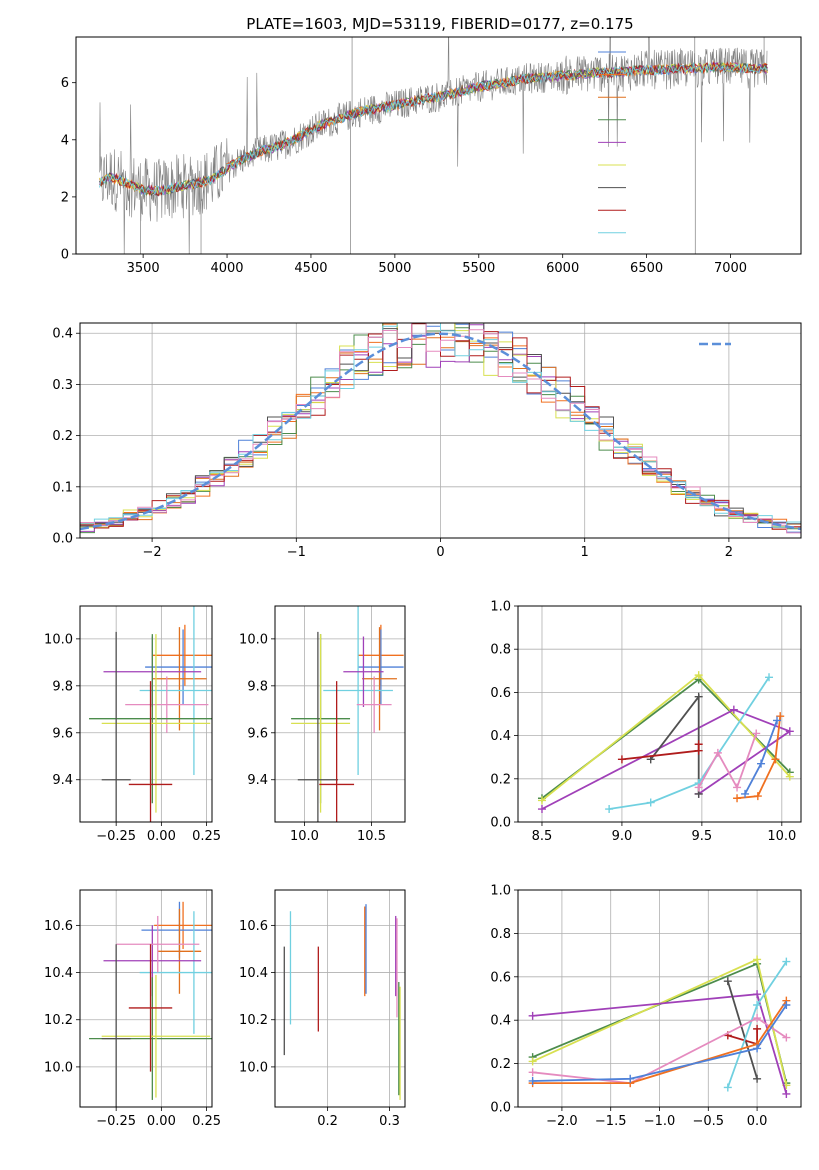 This screenshot has height=1170, width=819. I want to click on y-tick-label: 0.6, so click(500, 693).